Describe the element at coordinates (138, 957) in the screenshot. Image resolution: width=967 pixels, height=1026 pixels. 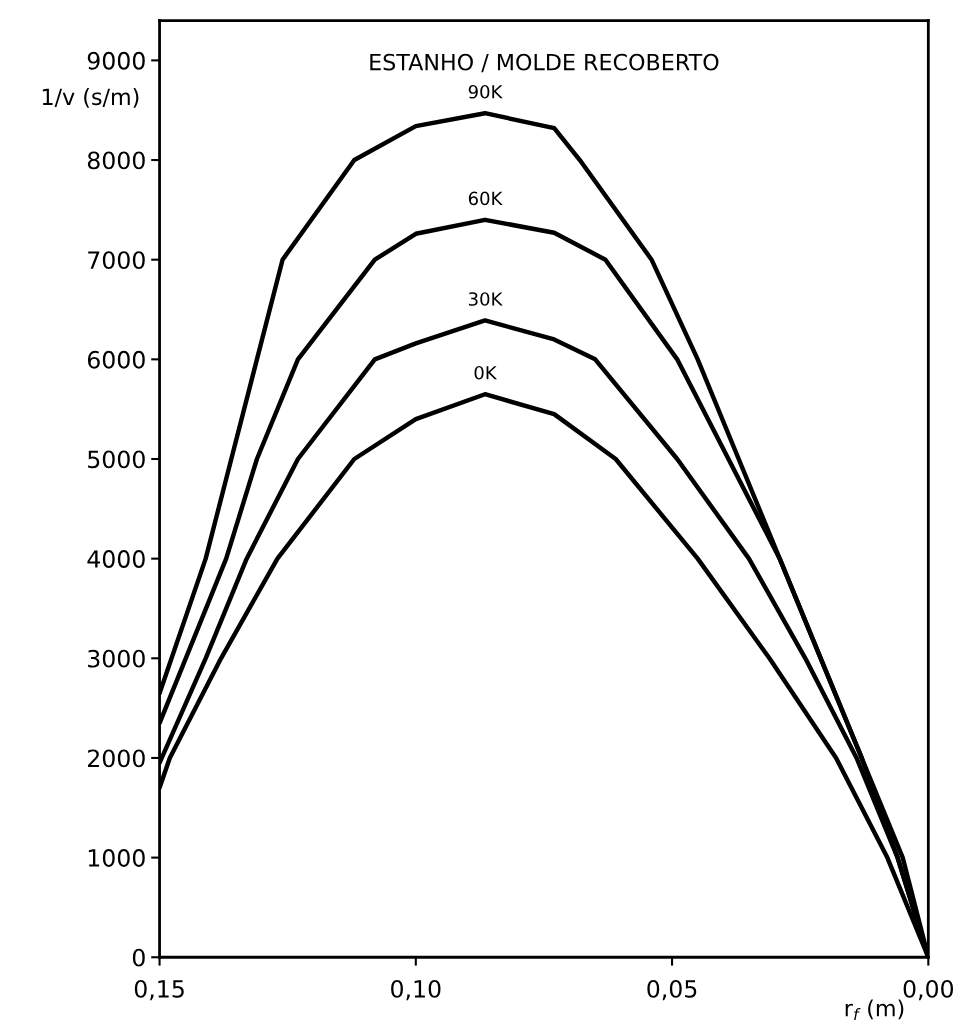
I see `y-tick-label: 0` at that location.